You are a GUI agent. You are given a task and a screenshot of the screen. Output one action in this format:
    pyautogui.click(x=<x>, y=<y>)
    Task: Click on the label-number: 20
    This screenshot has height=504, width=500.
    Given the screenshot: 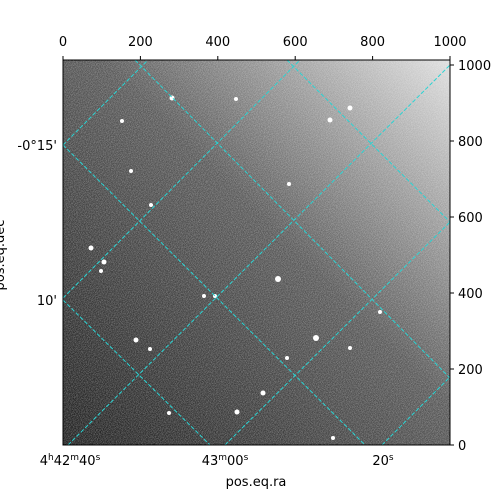 What is the action you would take?
    pyautogui.click(x=380, y=461)
    